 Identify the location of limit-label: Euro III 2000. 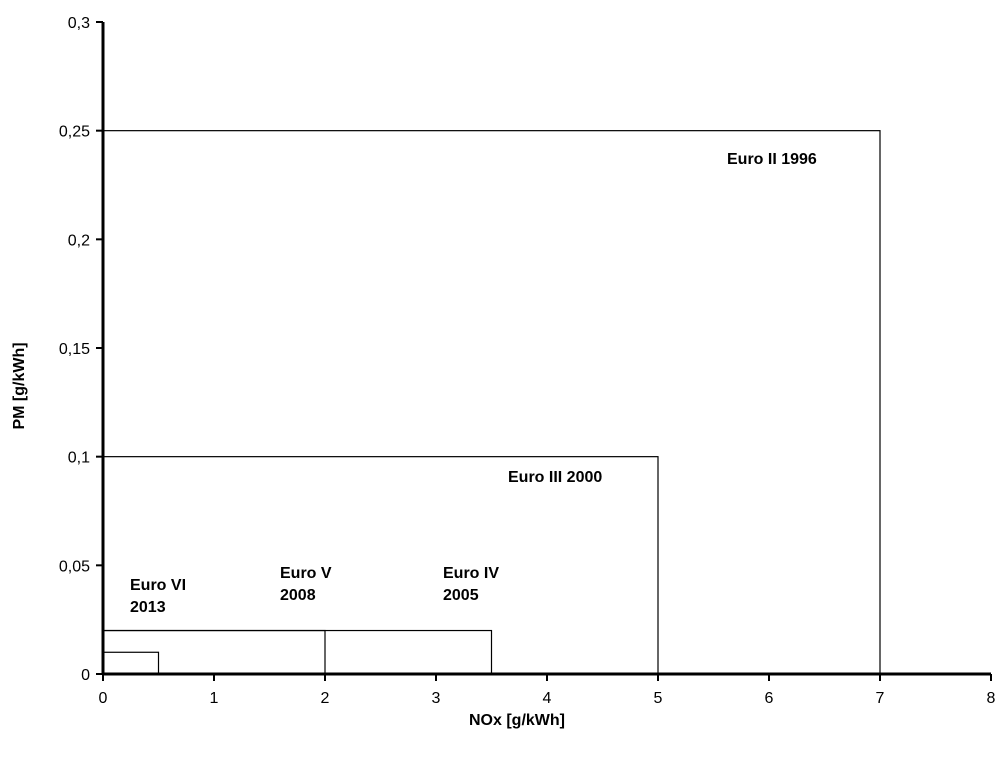
(555, 477).